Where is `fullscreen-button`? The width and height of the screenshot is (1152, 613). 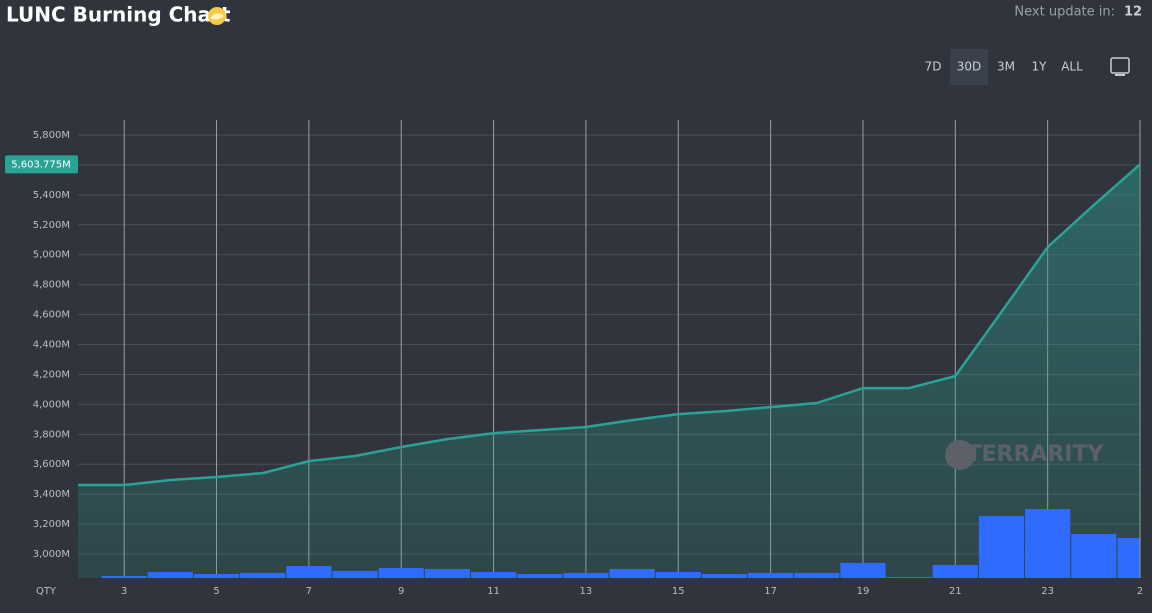 fullscreen-button is located at coordinates (1120, 66).